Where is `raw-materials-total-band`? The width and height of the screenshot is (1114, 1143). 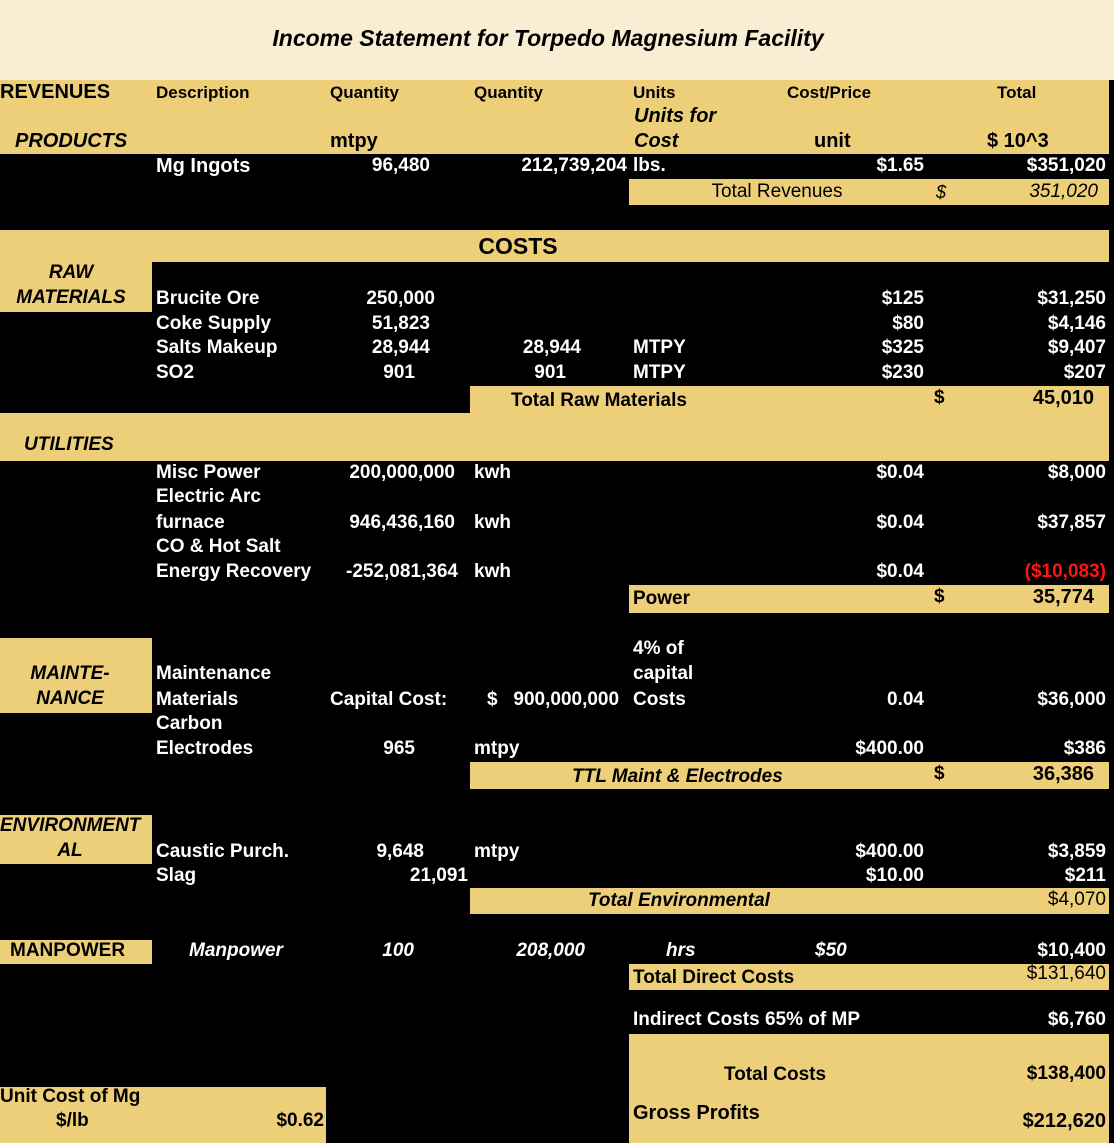
raw-materials-total-band is located at coordinates (789, 399).